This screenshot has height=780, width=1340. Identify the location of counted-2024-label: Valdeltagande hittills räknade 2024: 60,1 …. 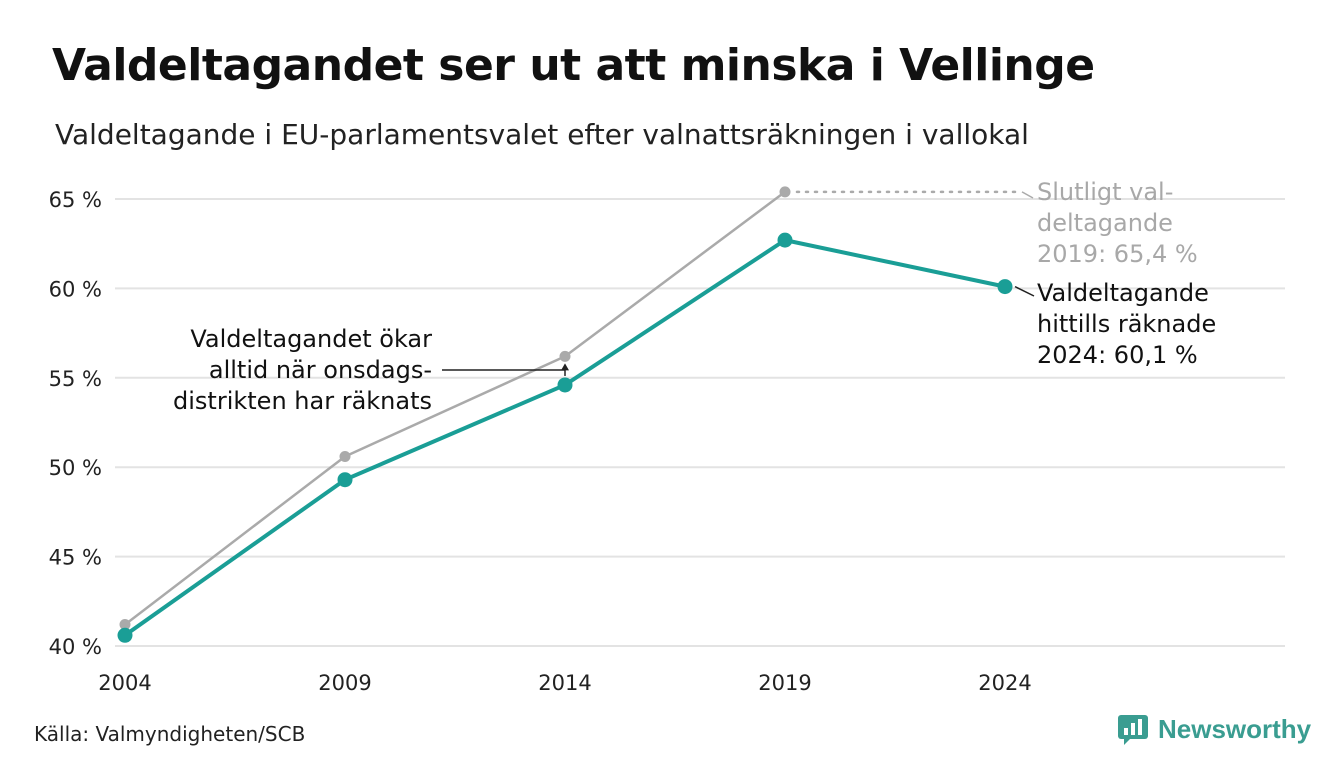
(1126, 324).